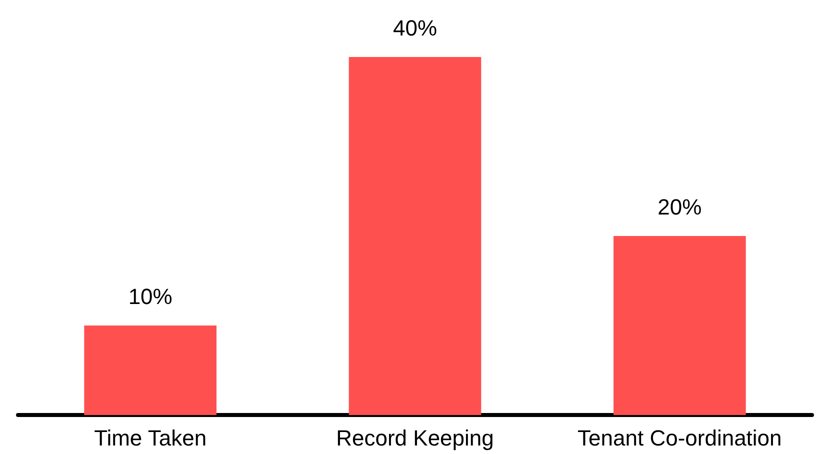 The width and height of the screenshot is (819, 454). What do you see at coordinates (415, 438) in the screenshot?
I see `x-tick-label: Record Keeping` at bounding box center [415, 438].